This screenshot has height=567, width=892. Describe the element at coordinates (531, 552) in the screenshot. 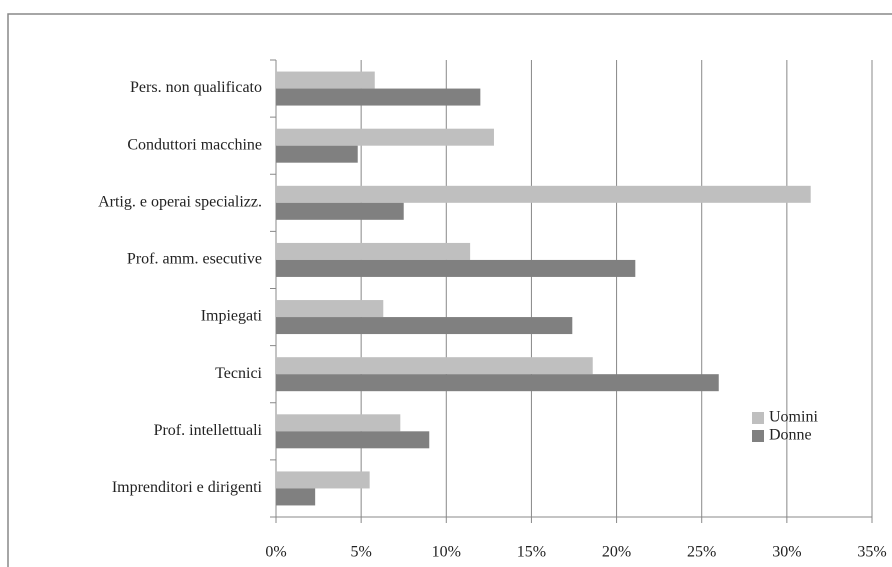

I see `x-tick-label: 15%` at that location.